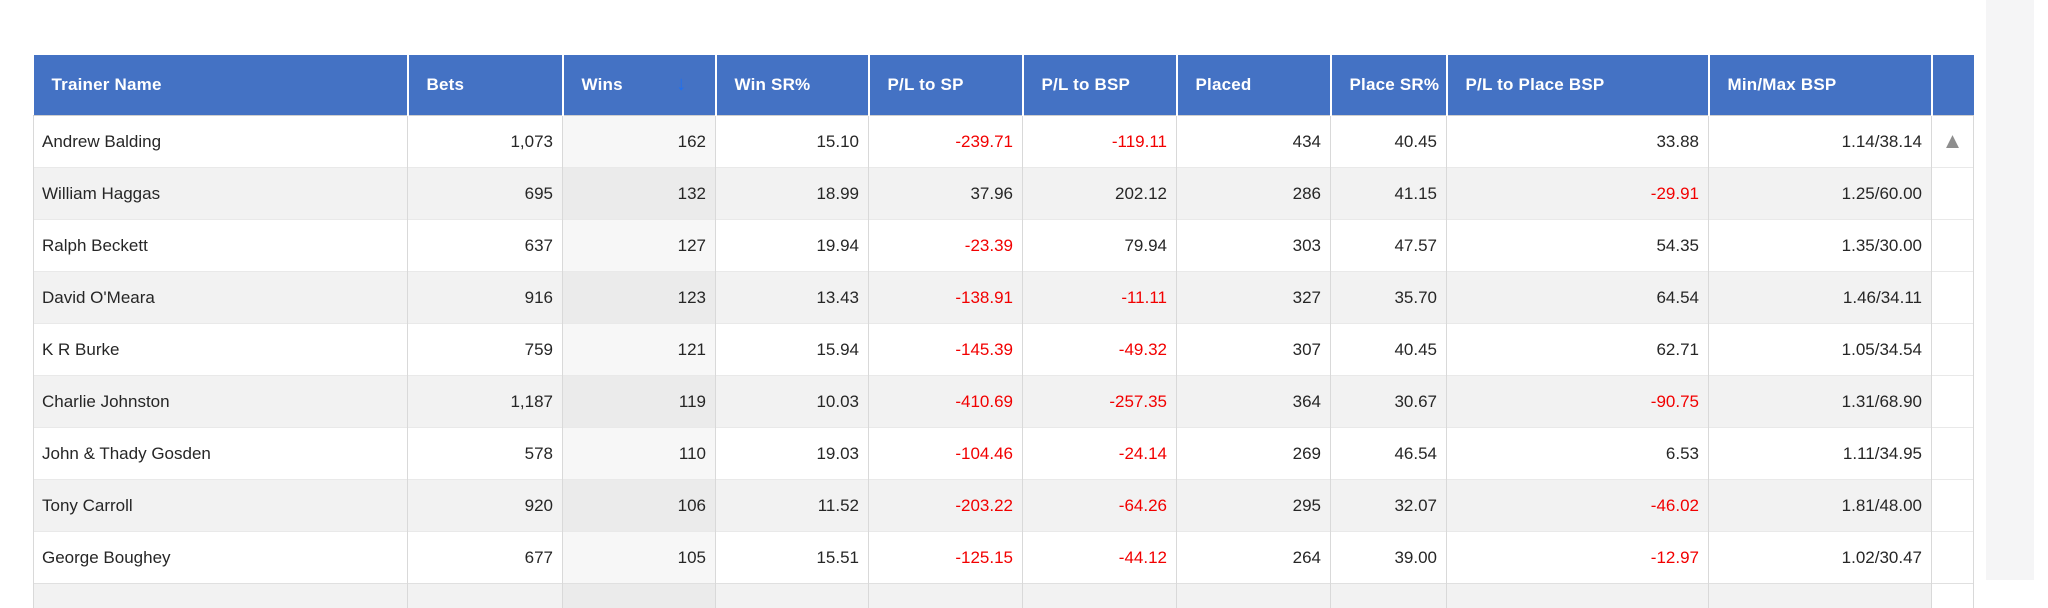  What do you see at coordinates (1578, 194) in the screenshot?
I see `cell-pl_place_bsp: -29.91` at bounding box center [1578, 194].